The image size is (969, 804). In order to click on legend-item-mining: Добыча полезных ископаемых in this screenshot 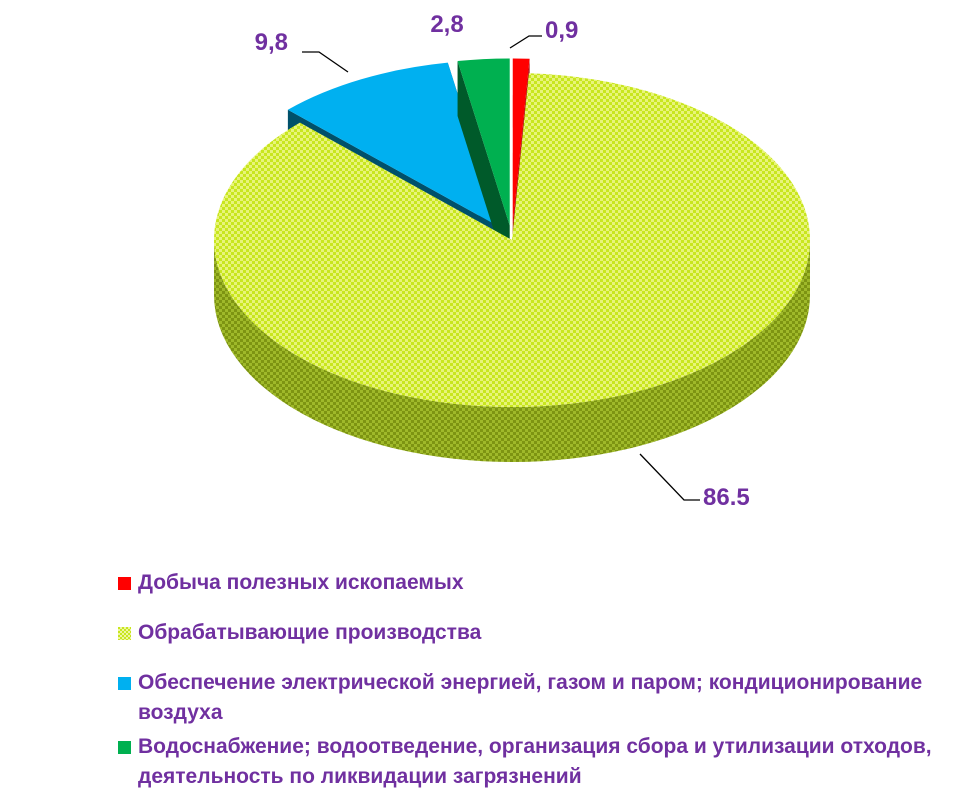, I will do `click(528, 583)`.